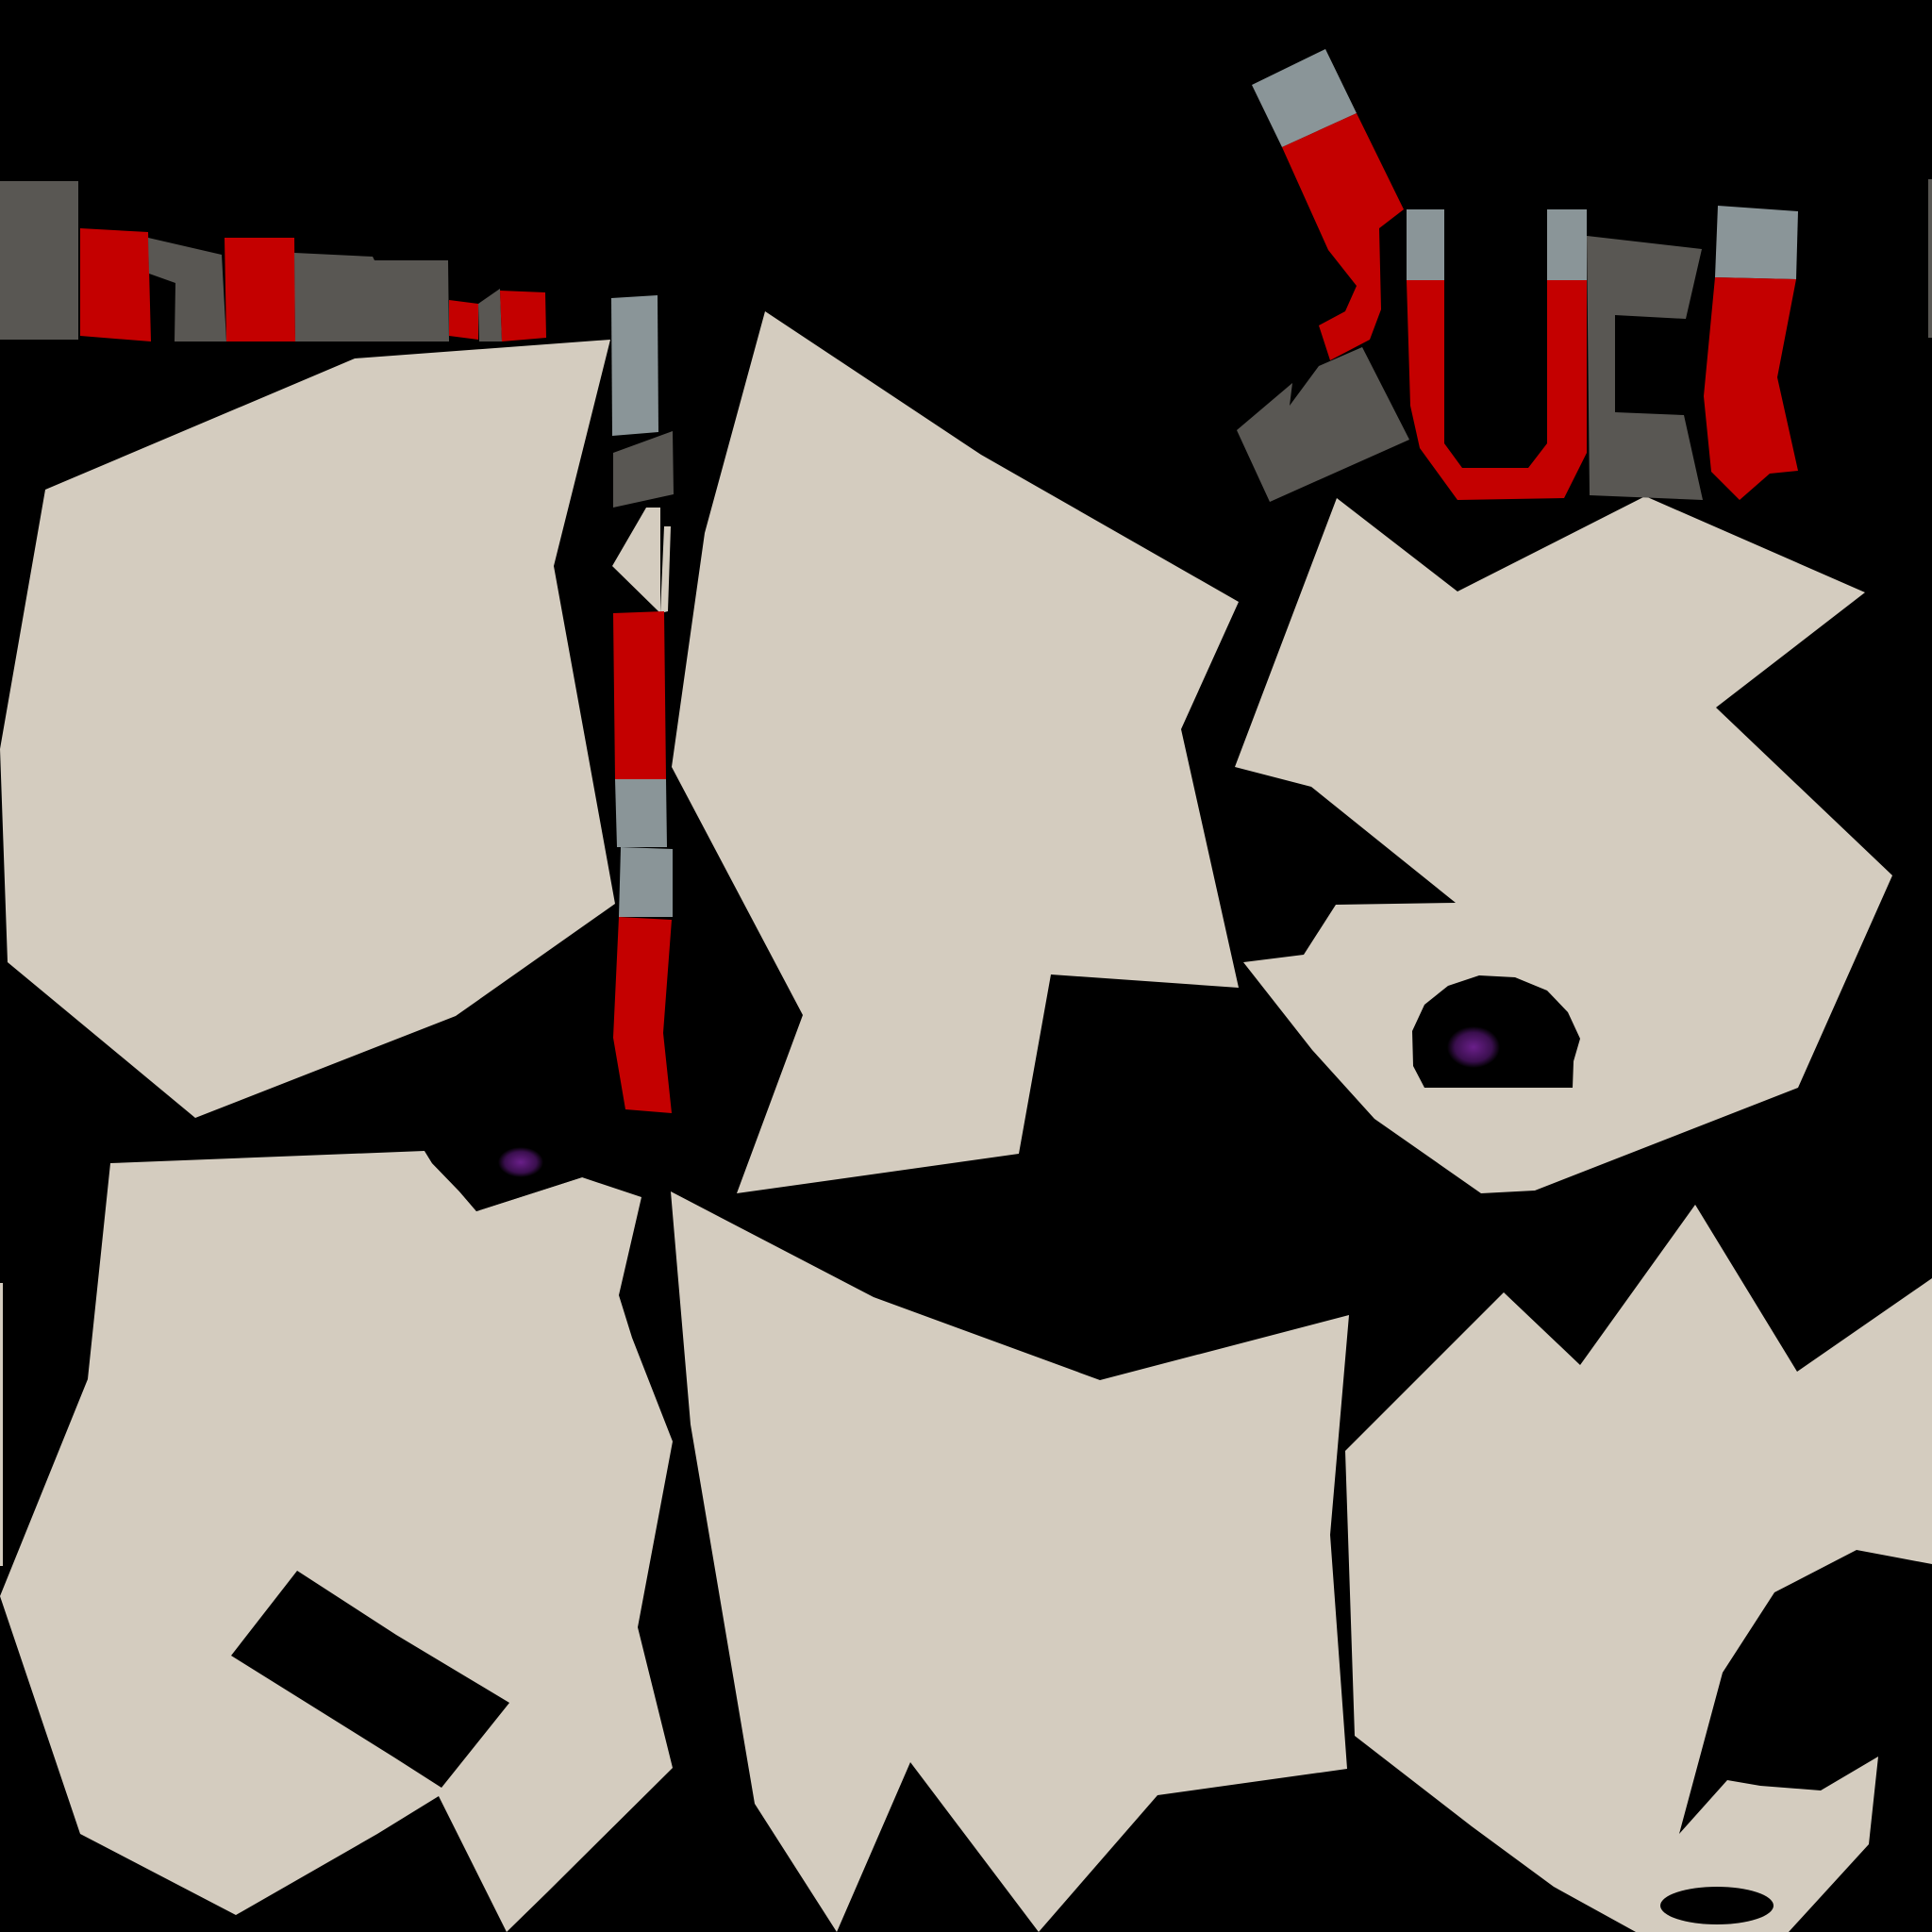  What do you see at coordinates (1497, 390) in the screenshot?
I see `tr-red-horseshoe` at bounding box center [1497, 390].